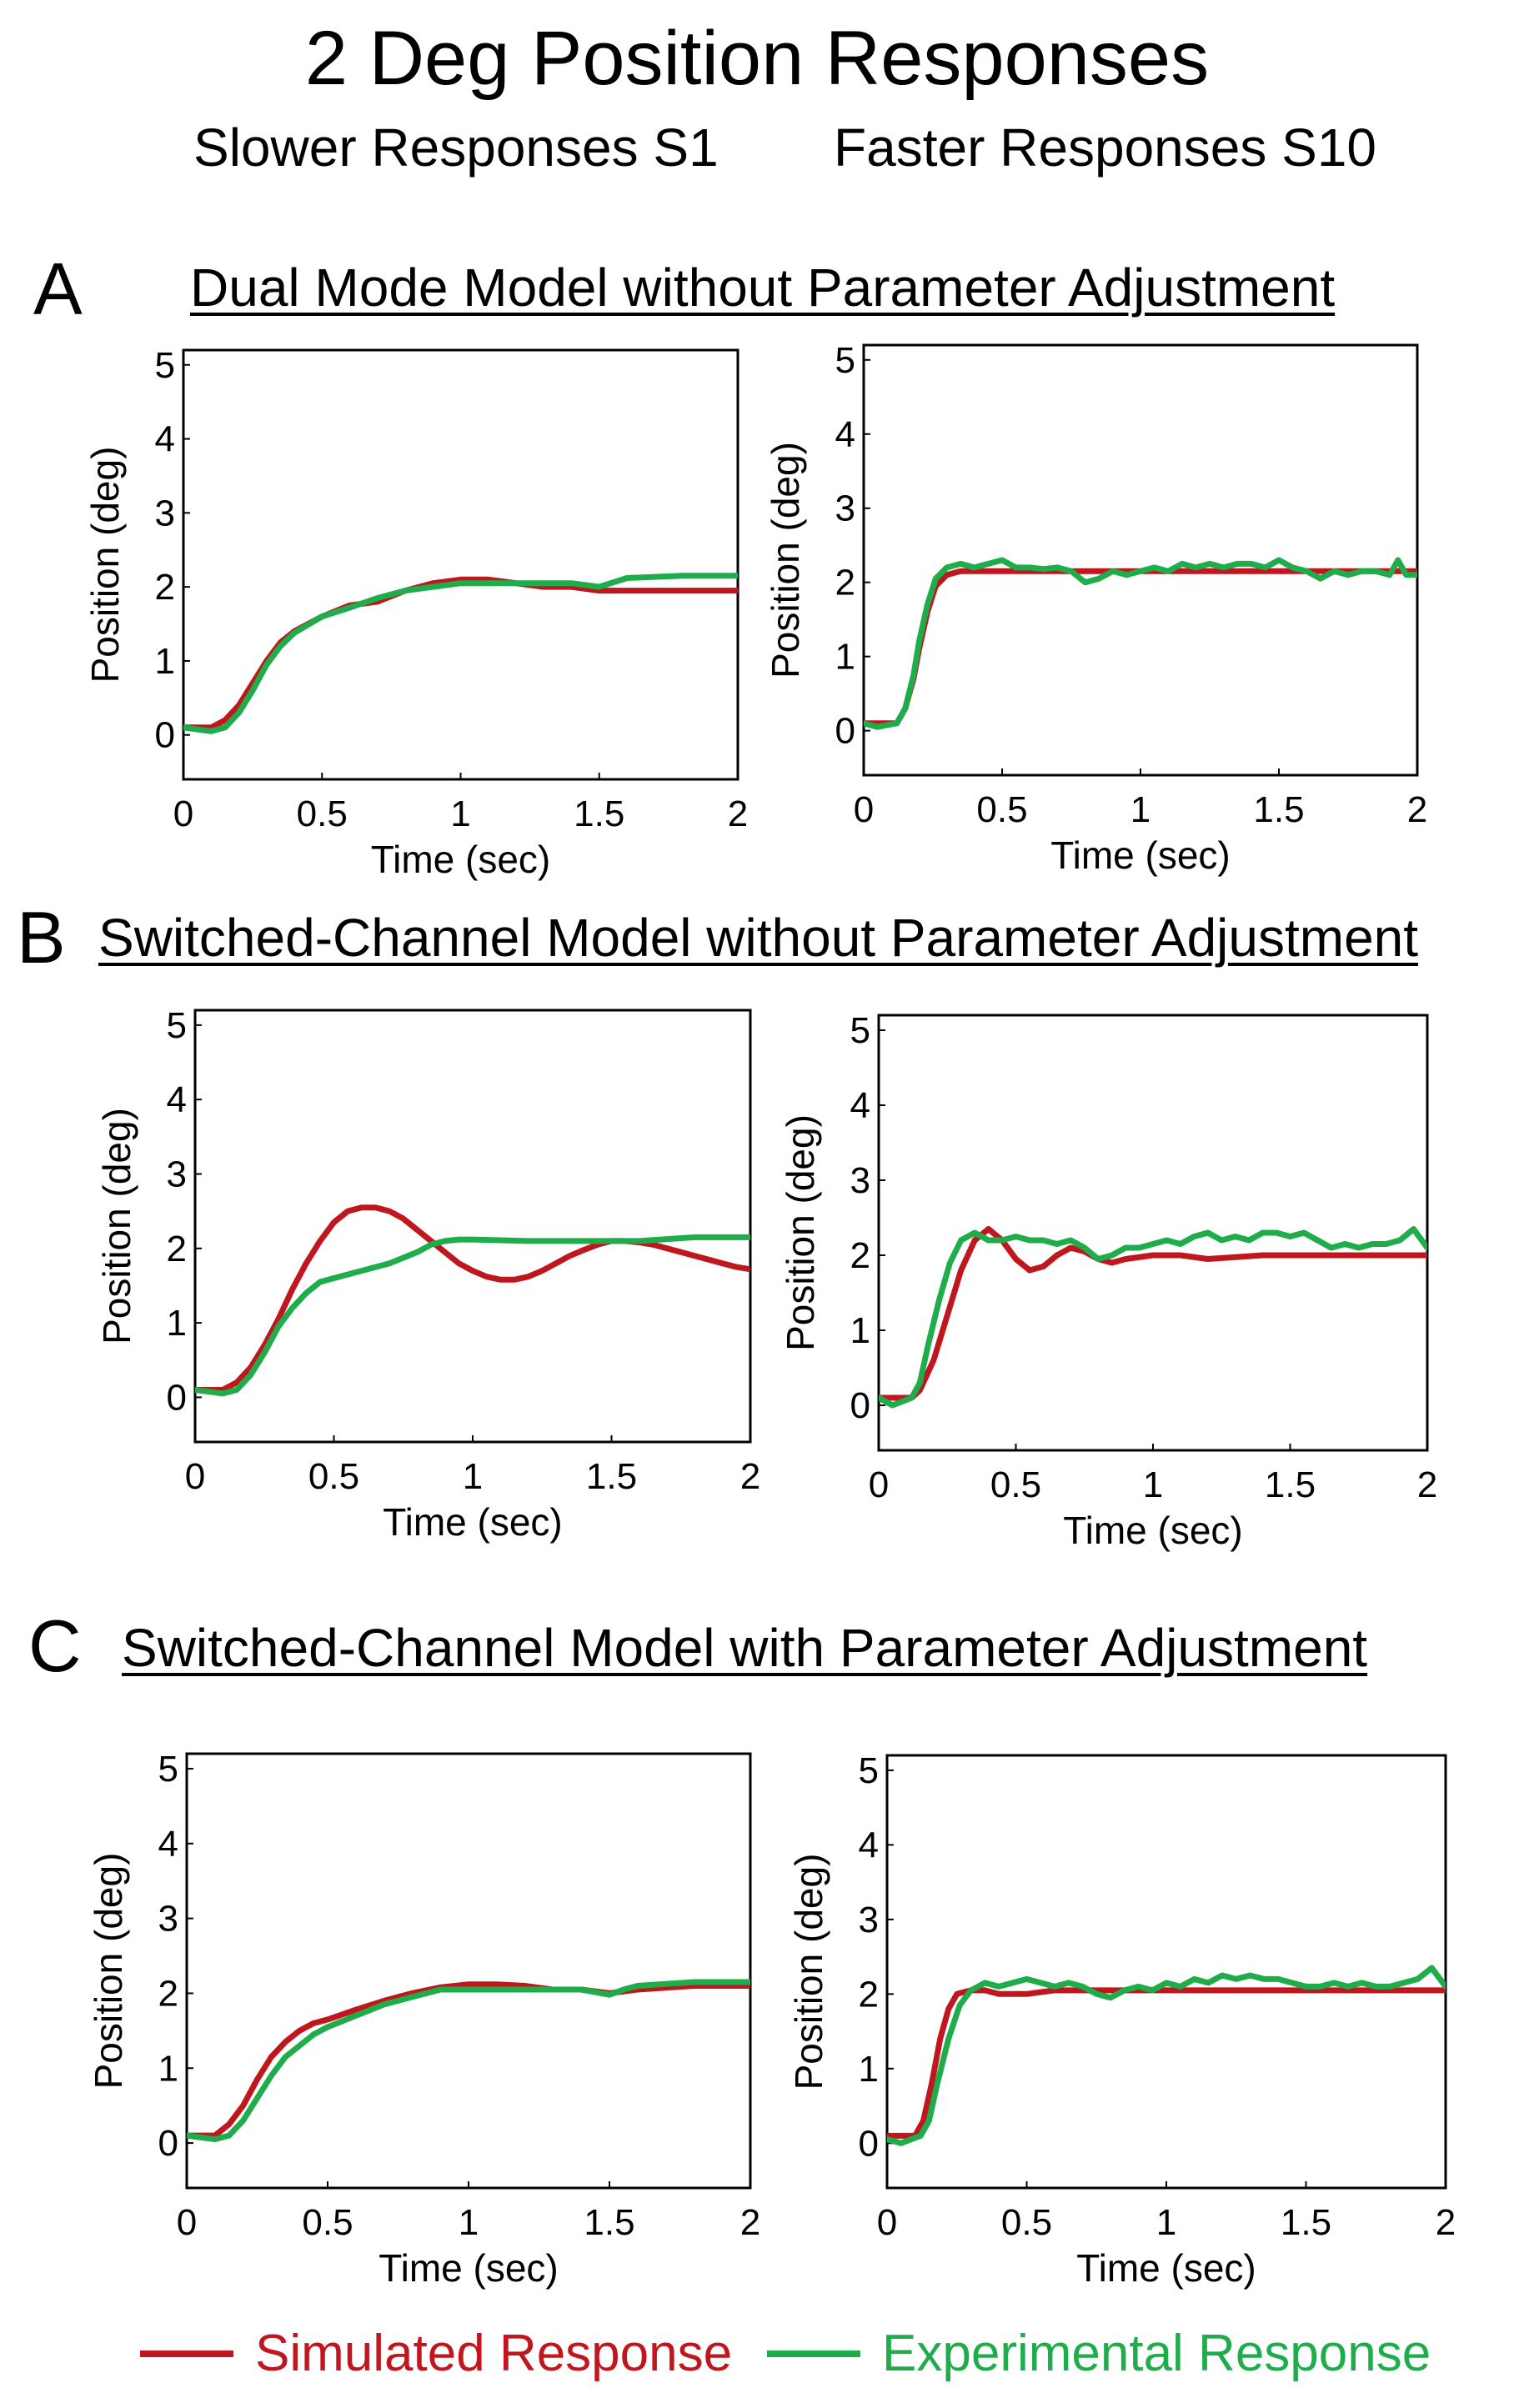 The width and height of the screenshot is (1514, 2408). What do you see at coordinates (41, 938) in the screenshot?
I see `section-b-letter: B` at bounding box center [41, 938].